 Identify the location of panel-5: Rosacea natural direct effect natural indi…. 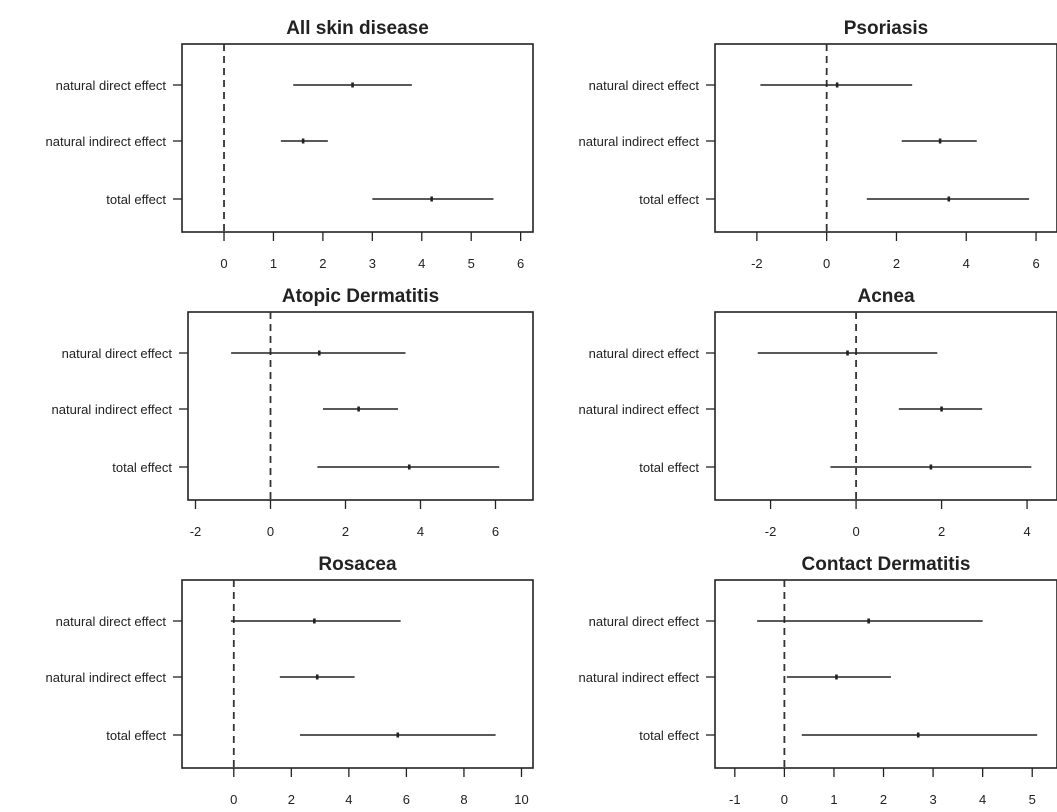
(290, 680).